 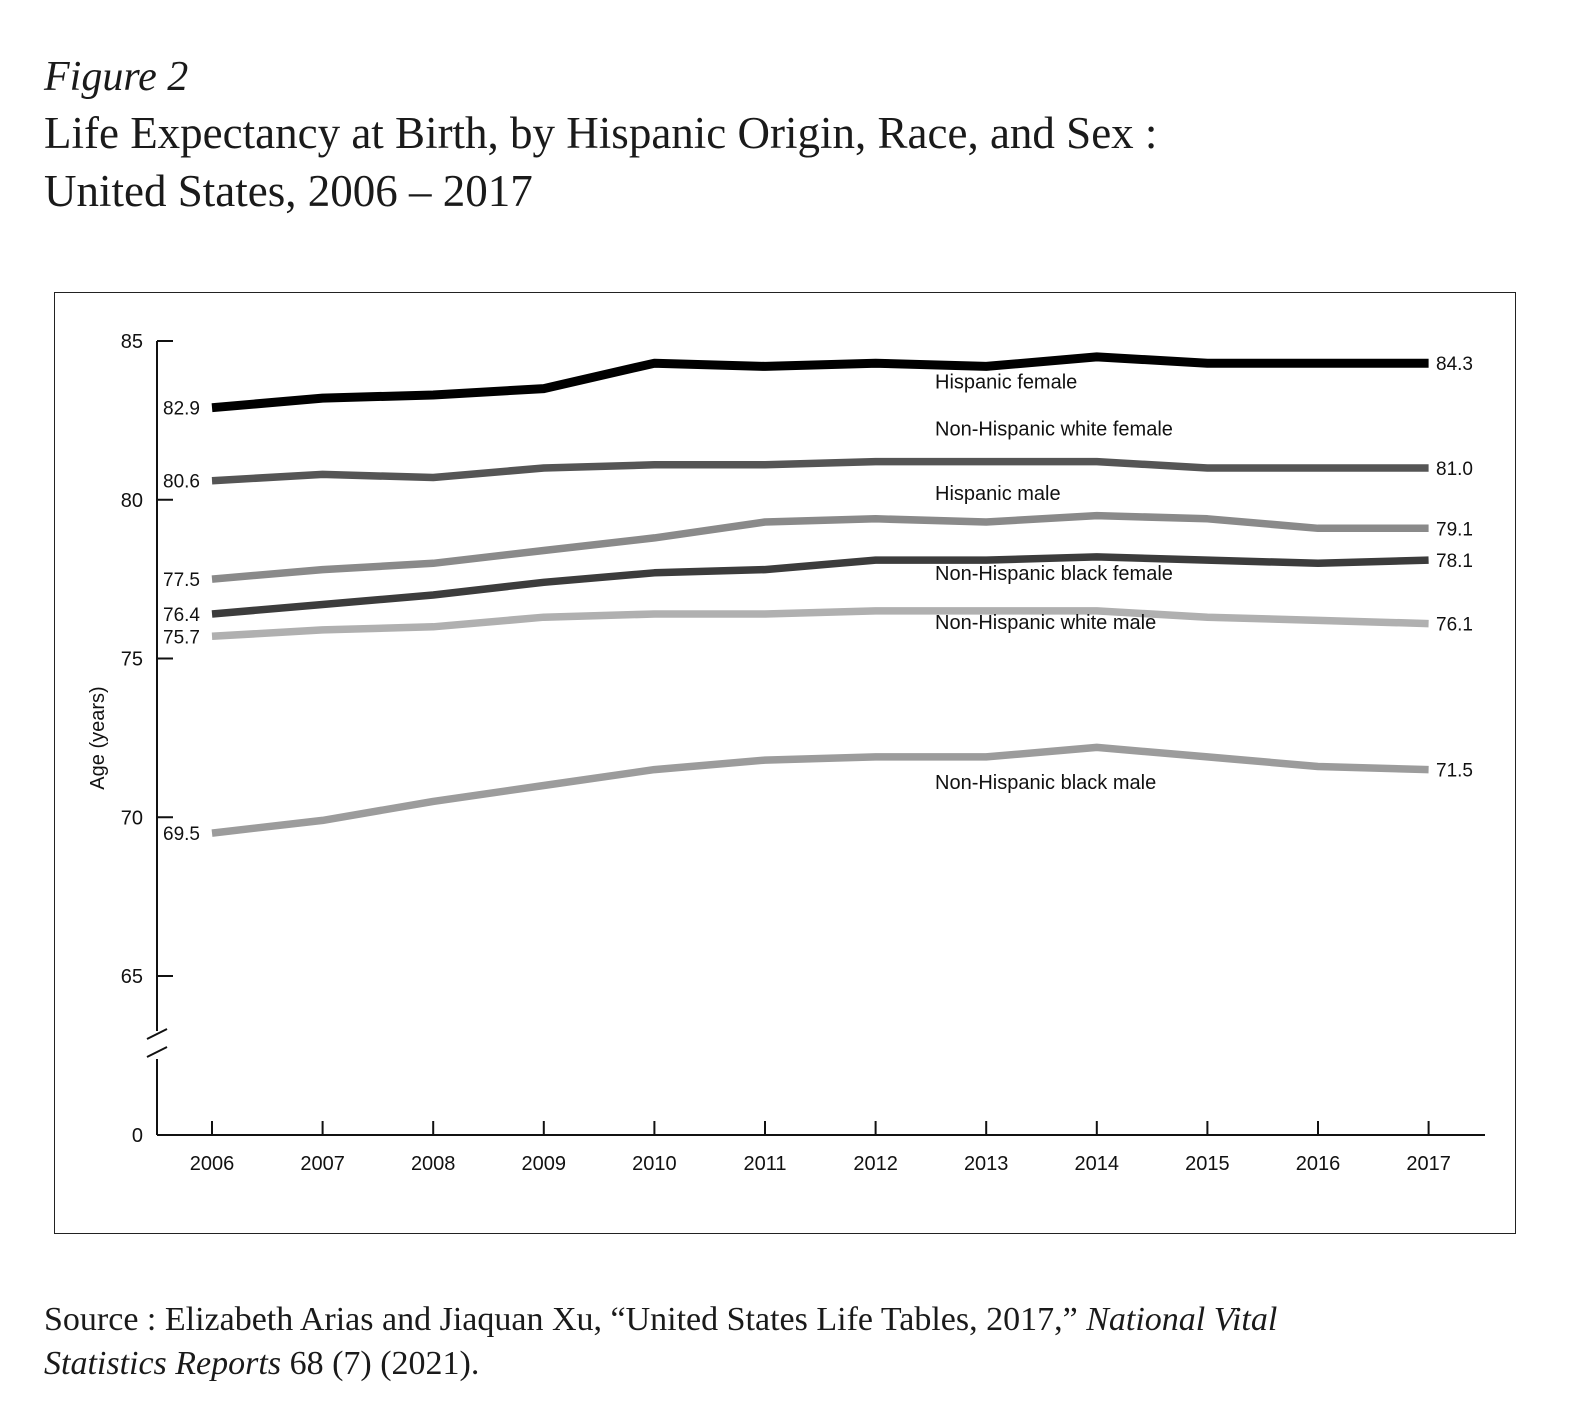 I want to click on series-start-label: 80.6, so click(x=181, y=482).